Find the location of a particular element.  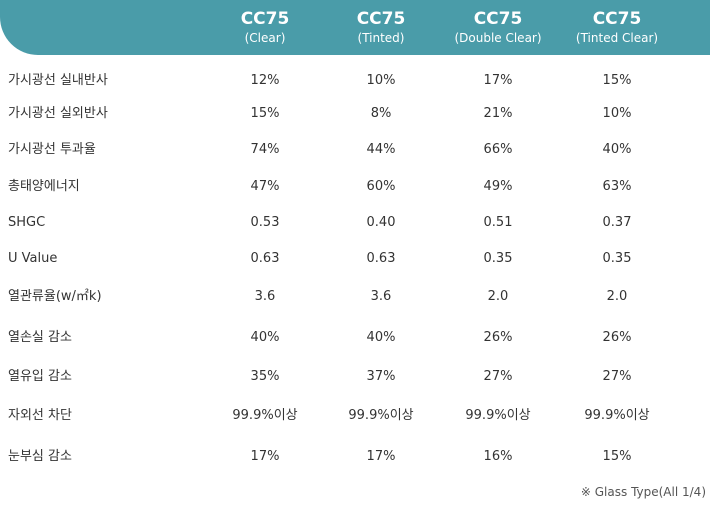

row-label: 열관류율(w/㎡k) is located at coordinates (55, 296).